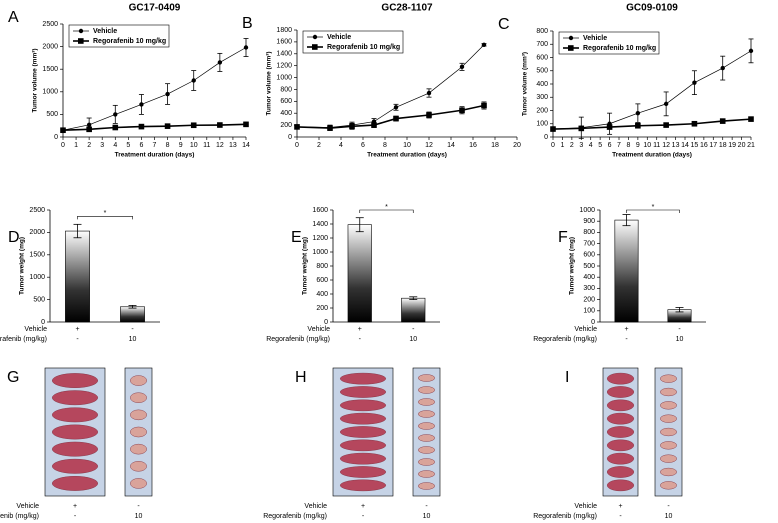  Describe the element at coordinates (589, 243) in the screenshot. I see `y-tick-label: 700` at that location.